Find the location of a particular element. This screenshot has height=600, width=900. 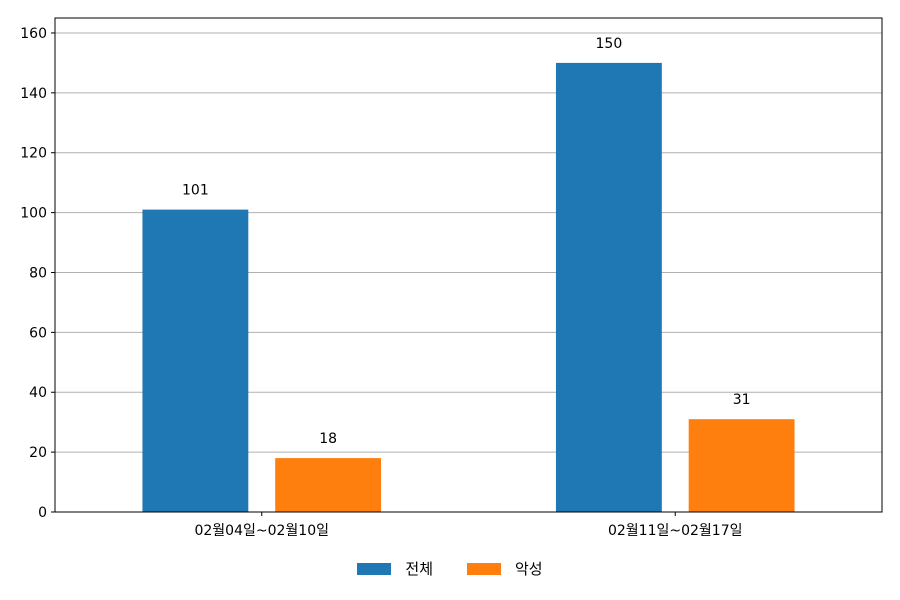

x-tick-label: 02월11일~02월17일 is located at coordinates (675, 531).